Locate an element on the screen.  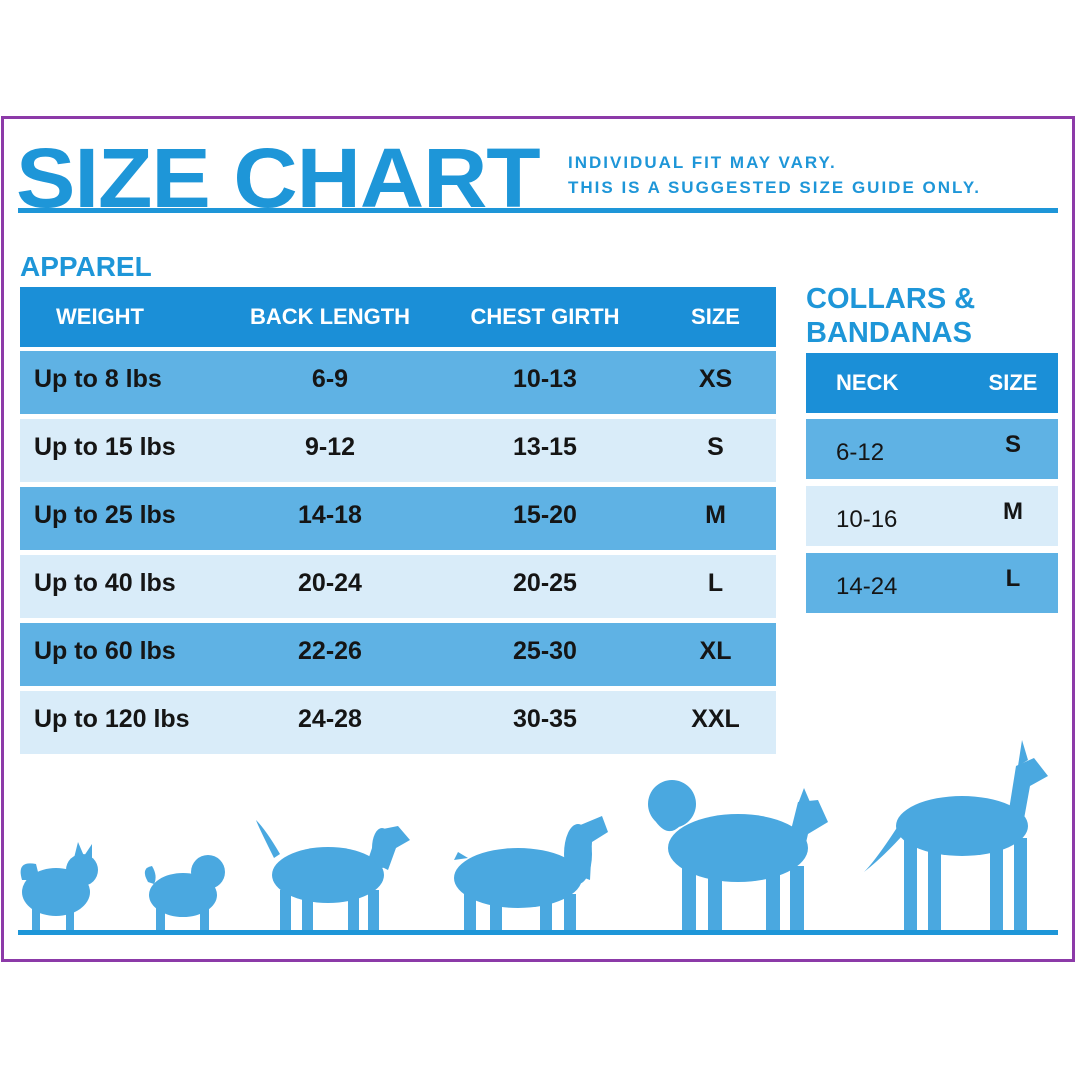
page-title: SIZE CHART is located at coordinates (278, 178).